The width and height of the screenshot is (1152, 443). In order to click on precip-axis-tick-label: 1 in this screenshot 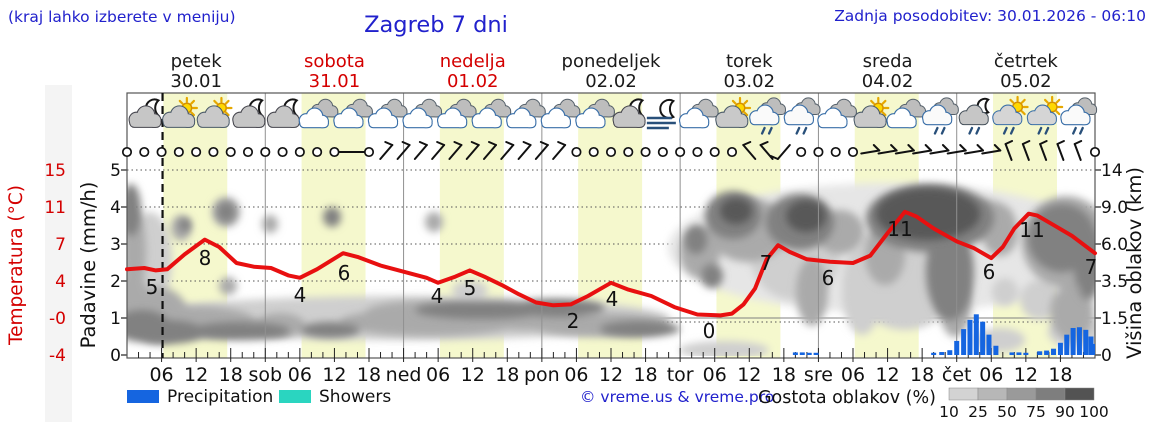, I will do `click(115, 319)`.